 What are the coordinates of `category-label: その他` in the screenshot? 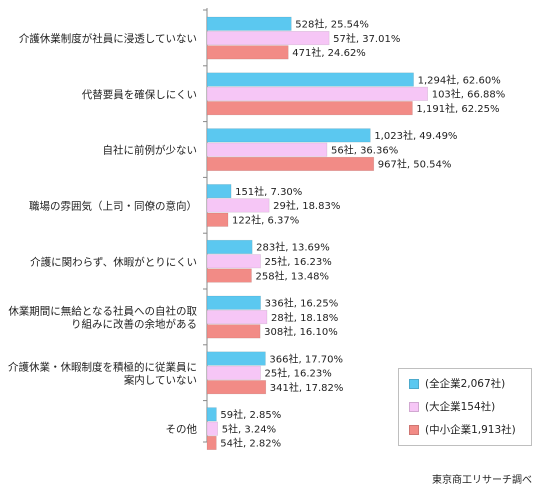 It's located at (182, 429).